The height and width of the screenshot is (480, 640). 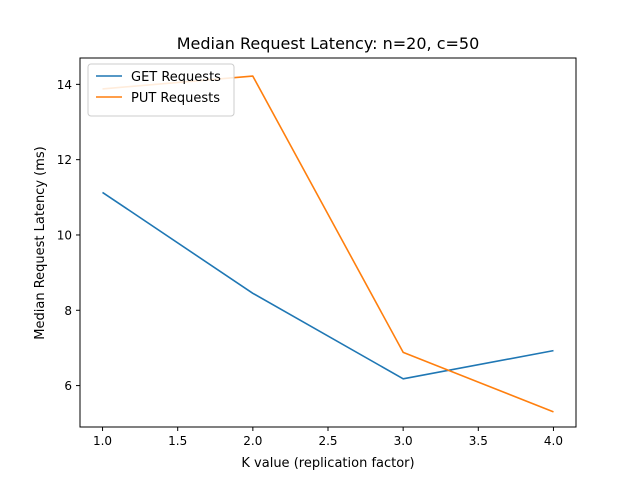 What do you see at coordinates (553, 441) in the screenshot?
I see `x-tick-label: 4.0` at bounding box center [553, 441].